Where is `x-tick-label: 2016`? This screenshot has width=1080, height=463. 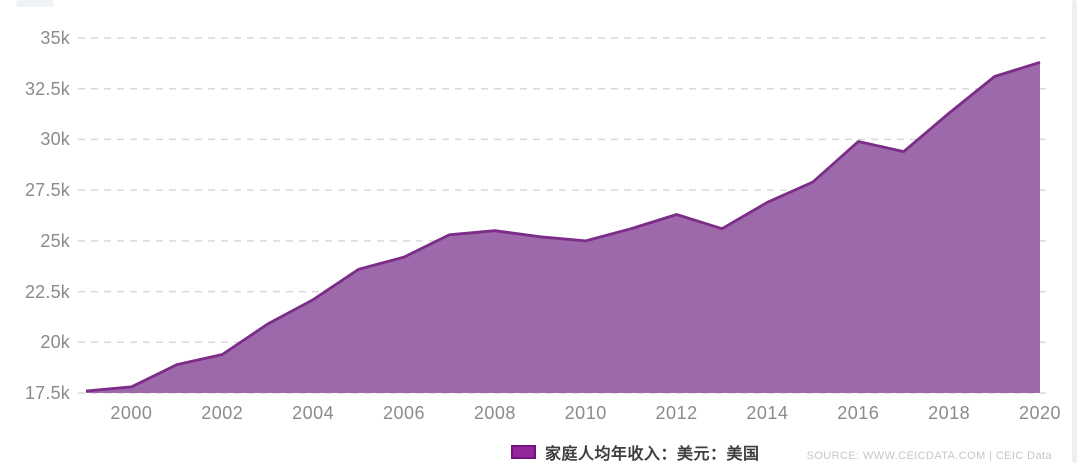 x-tick-label: 2016 is located at coordinates (858, 413).